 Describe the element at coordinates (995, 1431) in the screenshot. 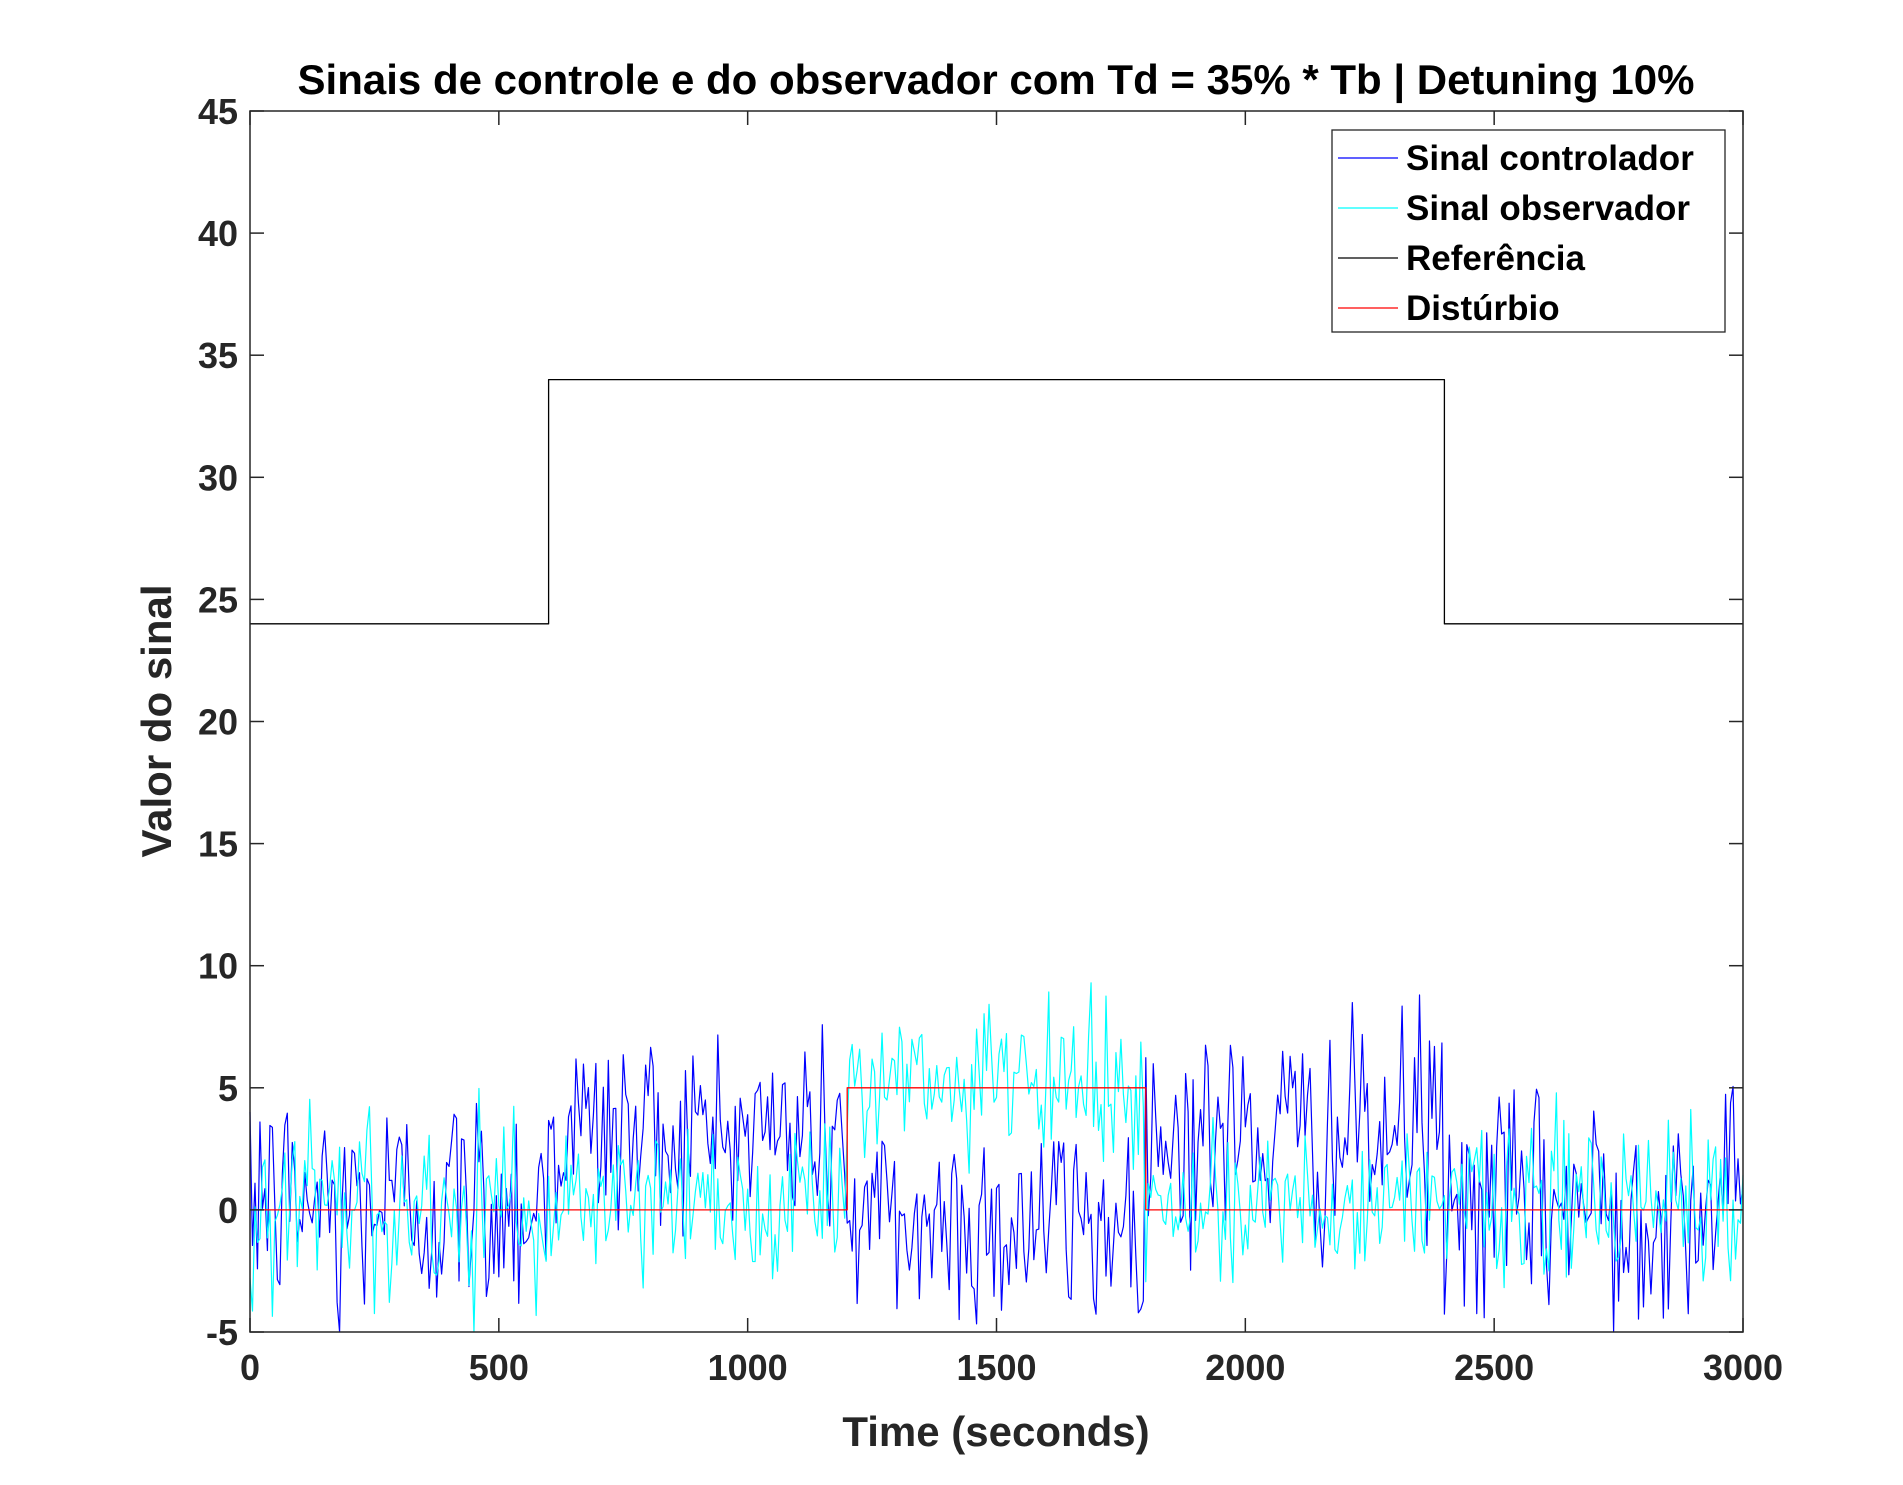

I see `x-axis-label: Time (seconds)` at that location.